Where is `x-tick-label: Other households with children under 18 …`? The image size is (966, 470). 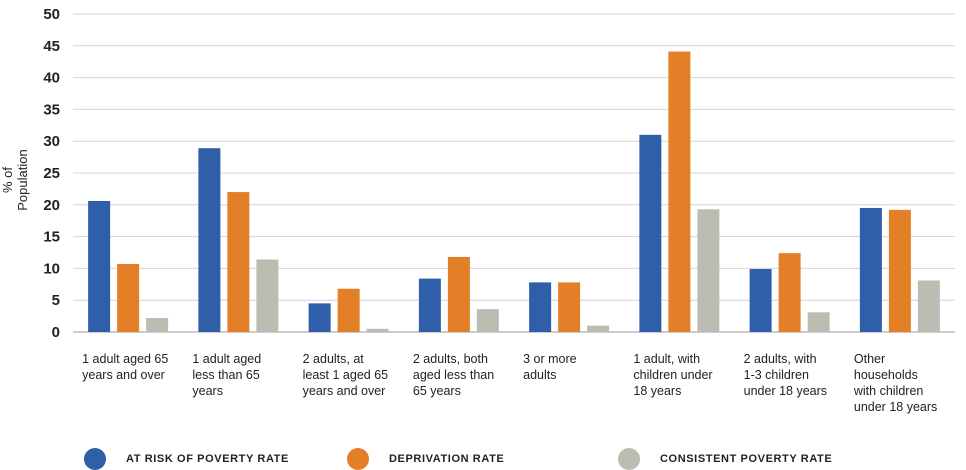
x-tick-label: Other households with children under 18 … is located at coordinates (895, 383).